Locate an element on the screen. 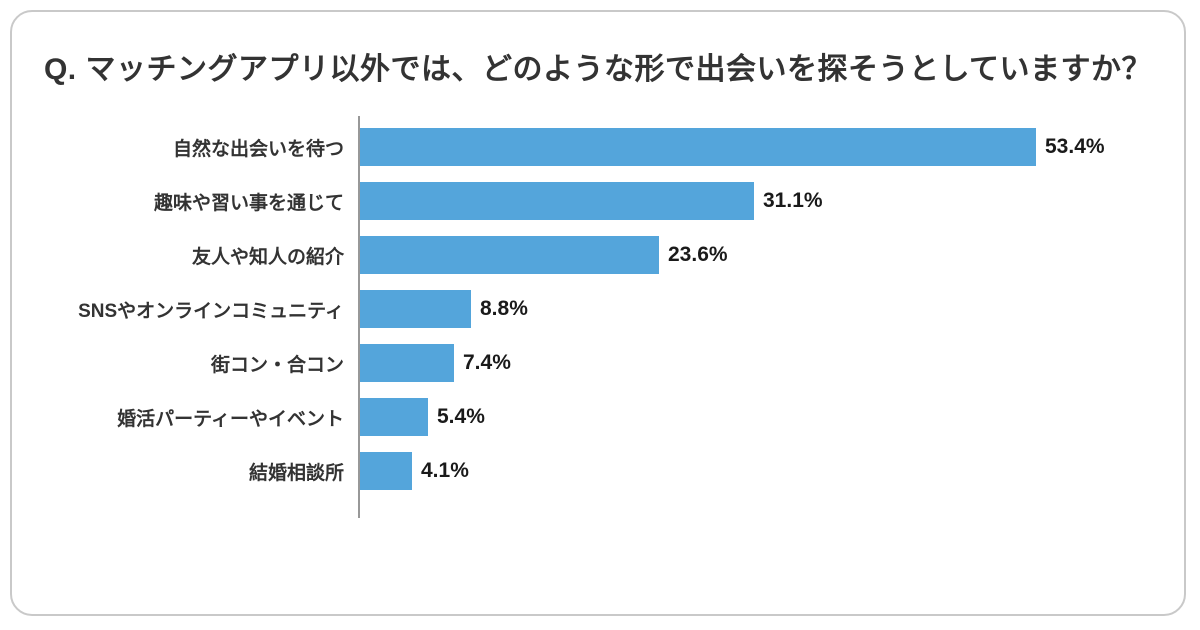 This screenshot has height=630, width=1200. bar-area: 23.6% is located at coordinates (772, 255).